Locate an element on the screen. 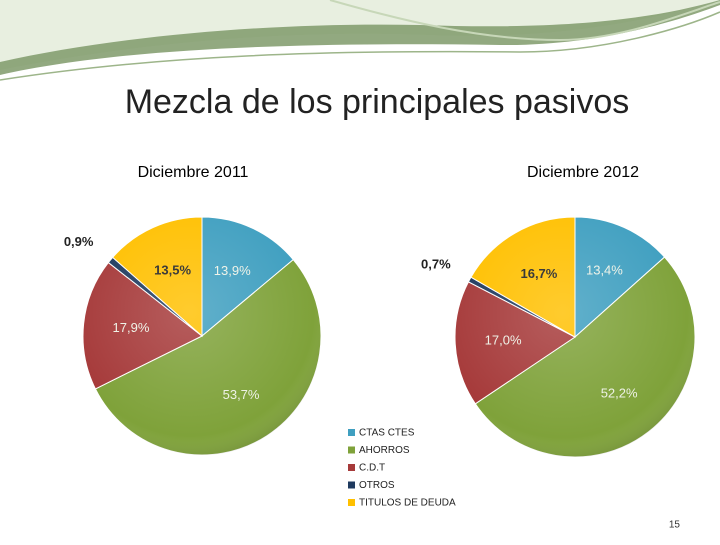  data-label: 13,4% is located at coordinates (604, 270).